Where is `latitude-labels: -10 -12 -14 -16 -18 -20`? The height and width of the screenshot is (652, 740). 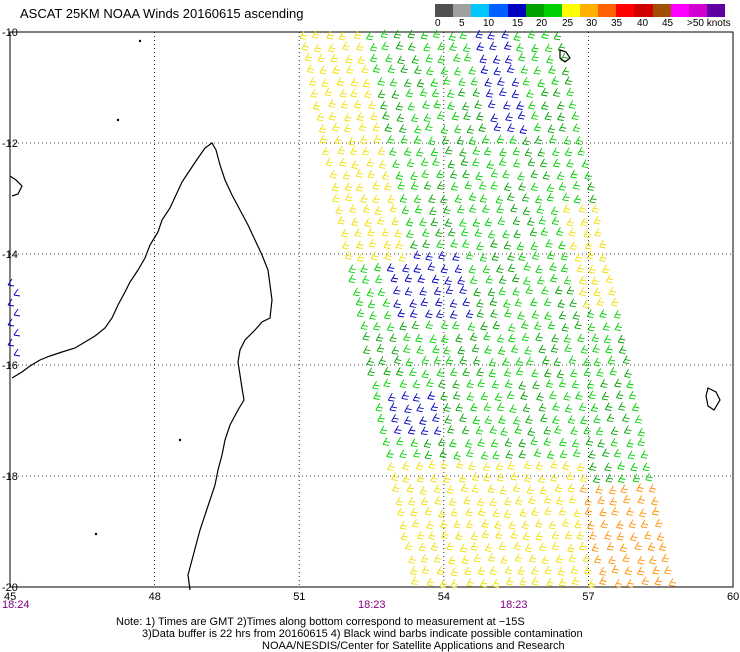 latitude-labels: -10 -12 -14 -16 -18 -20 is located at coordinates (10, 310).